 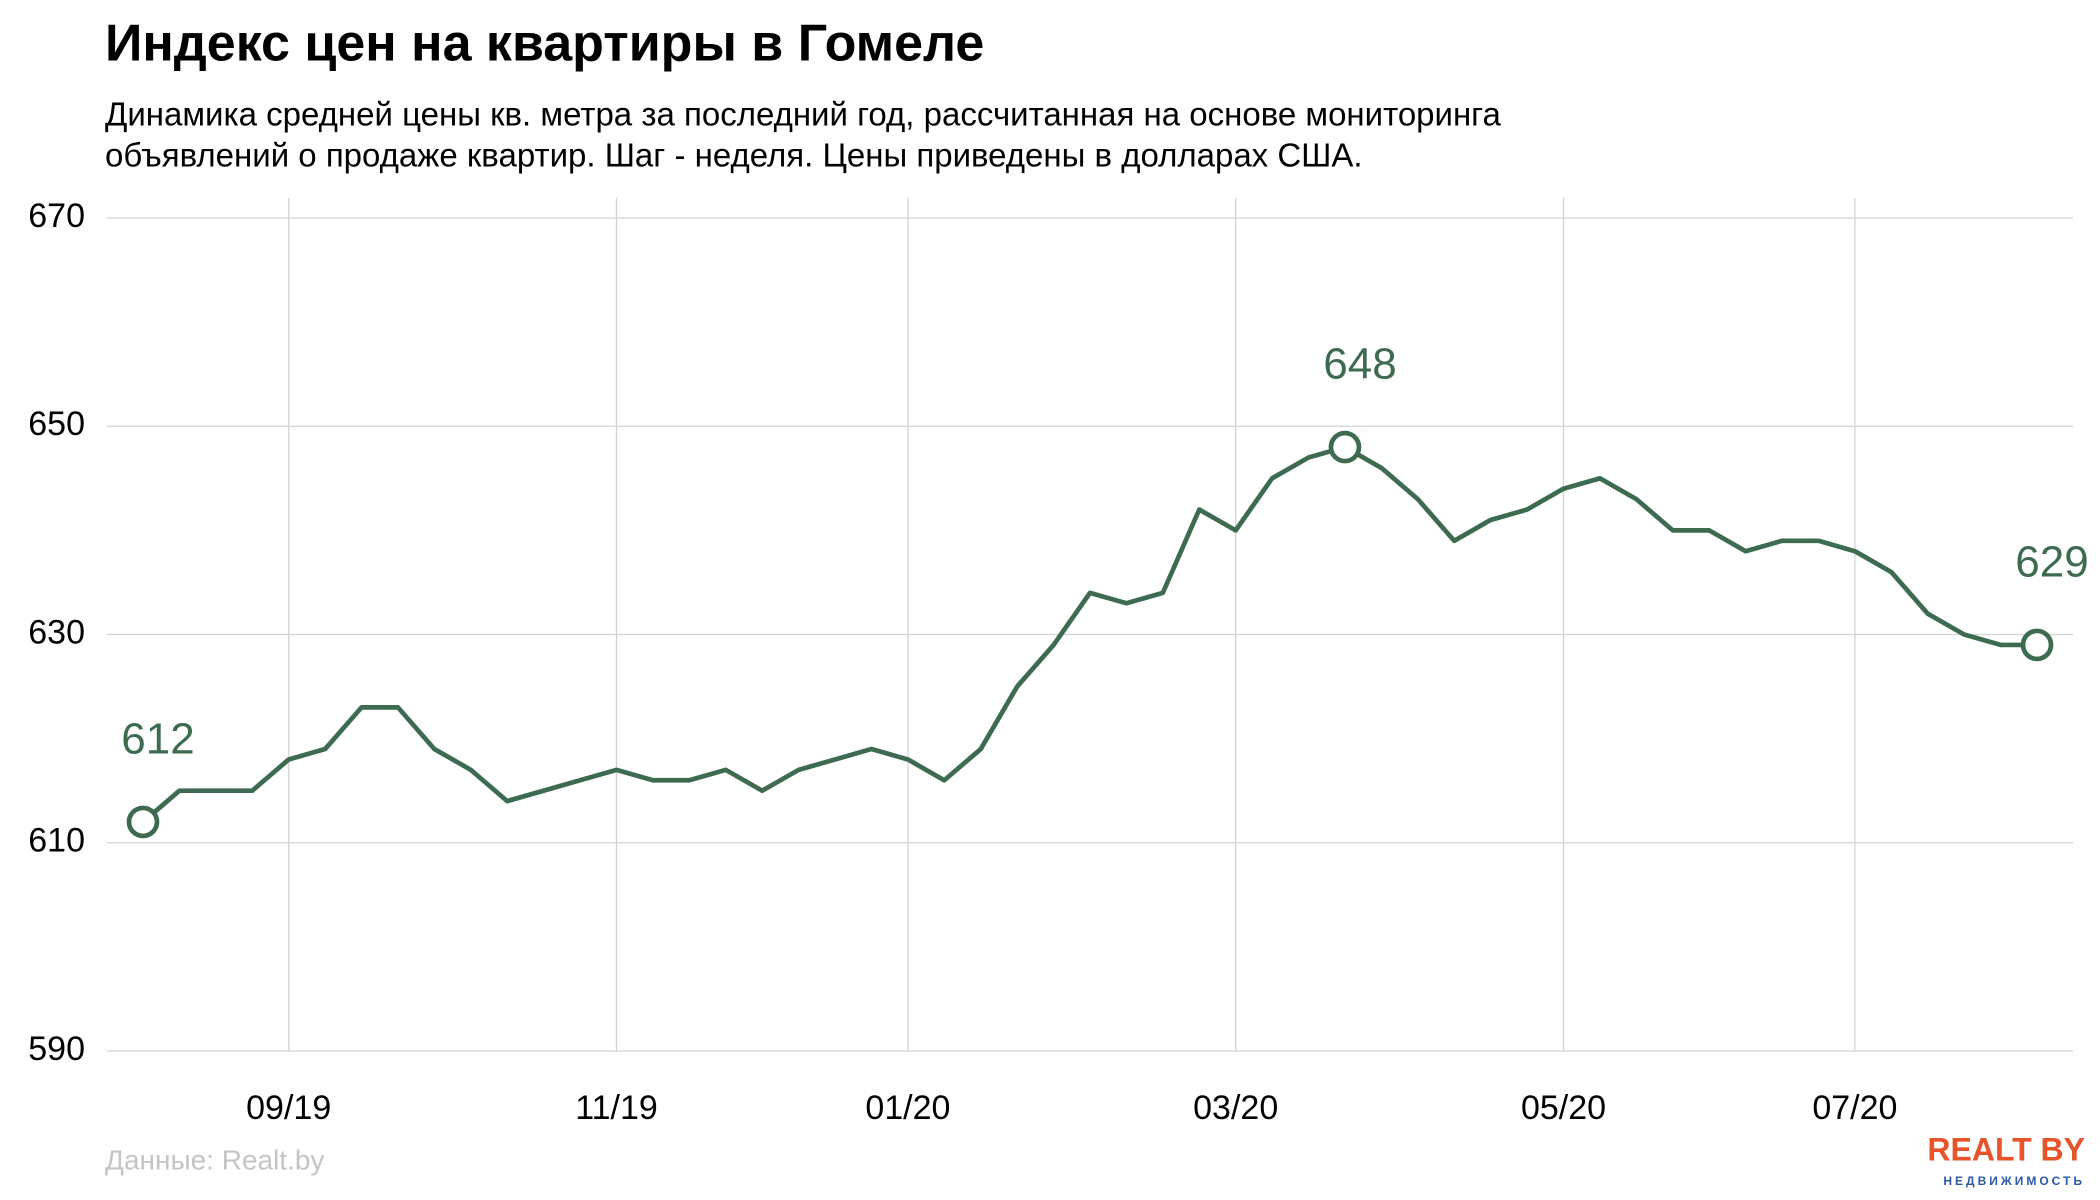 What do you see at coordinates (1563, 1108) in the screenshot?
I see `x-tick-label: 05/20` at bounding box center [1563, 1108].